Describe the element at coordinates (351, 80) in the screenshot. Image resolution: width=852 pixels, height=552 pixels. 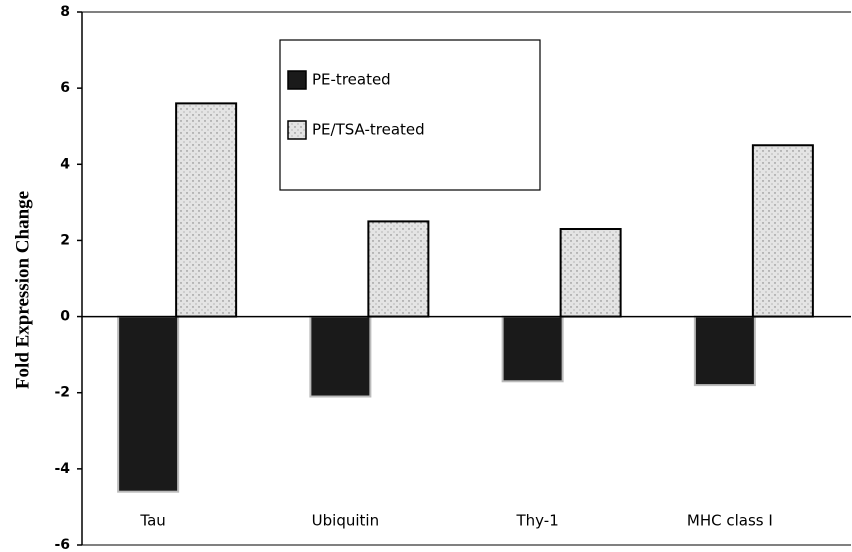
I see `legend-label: PE-treated` at that location.